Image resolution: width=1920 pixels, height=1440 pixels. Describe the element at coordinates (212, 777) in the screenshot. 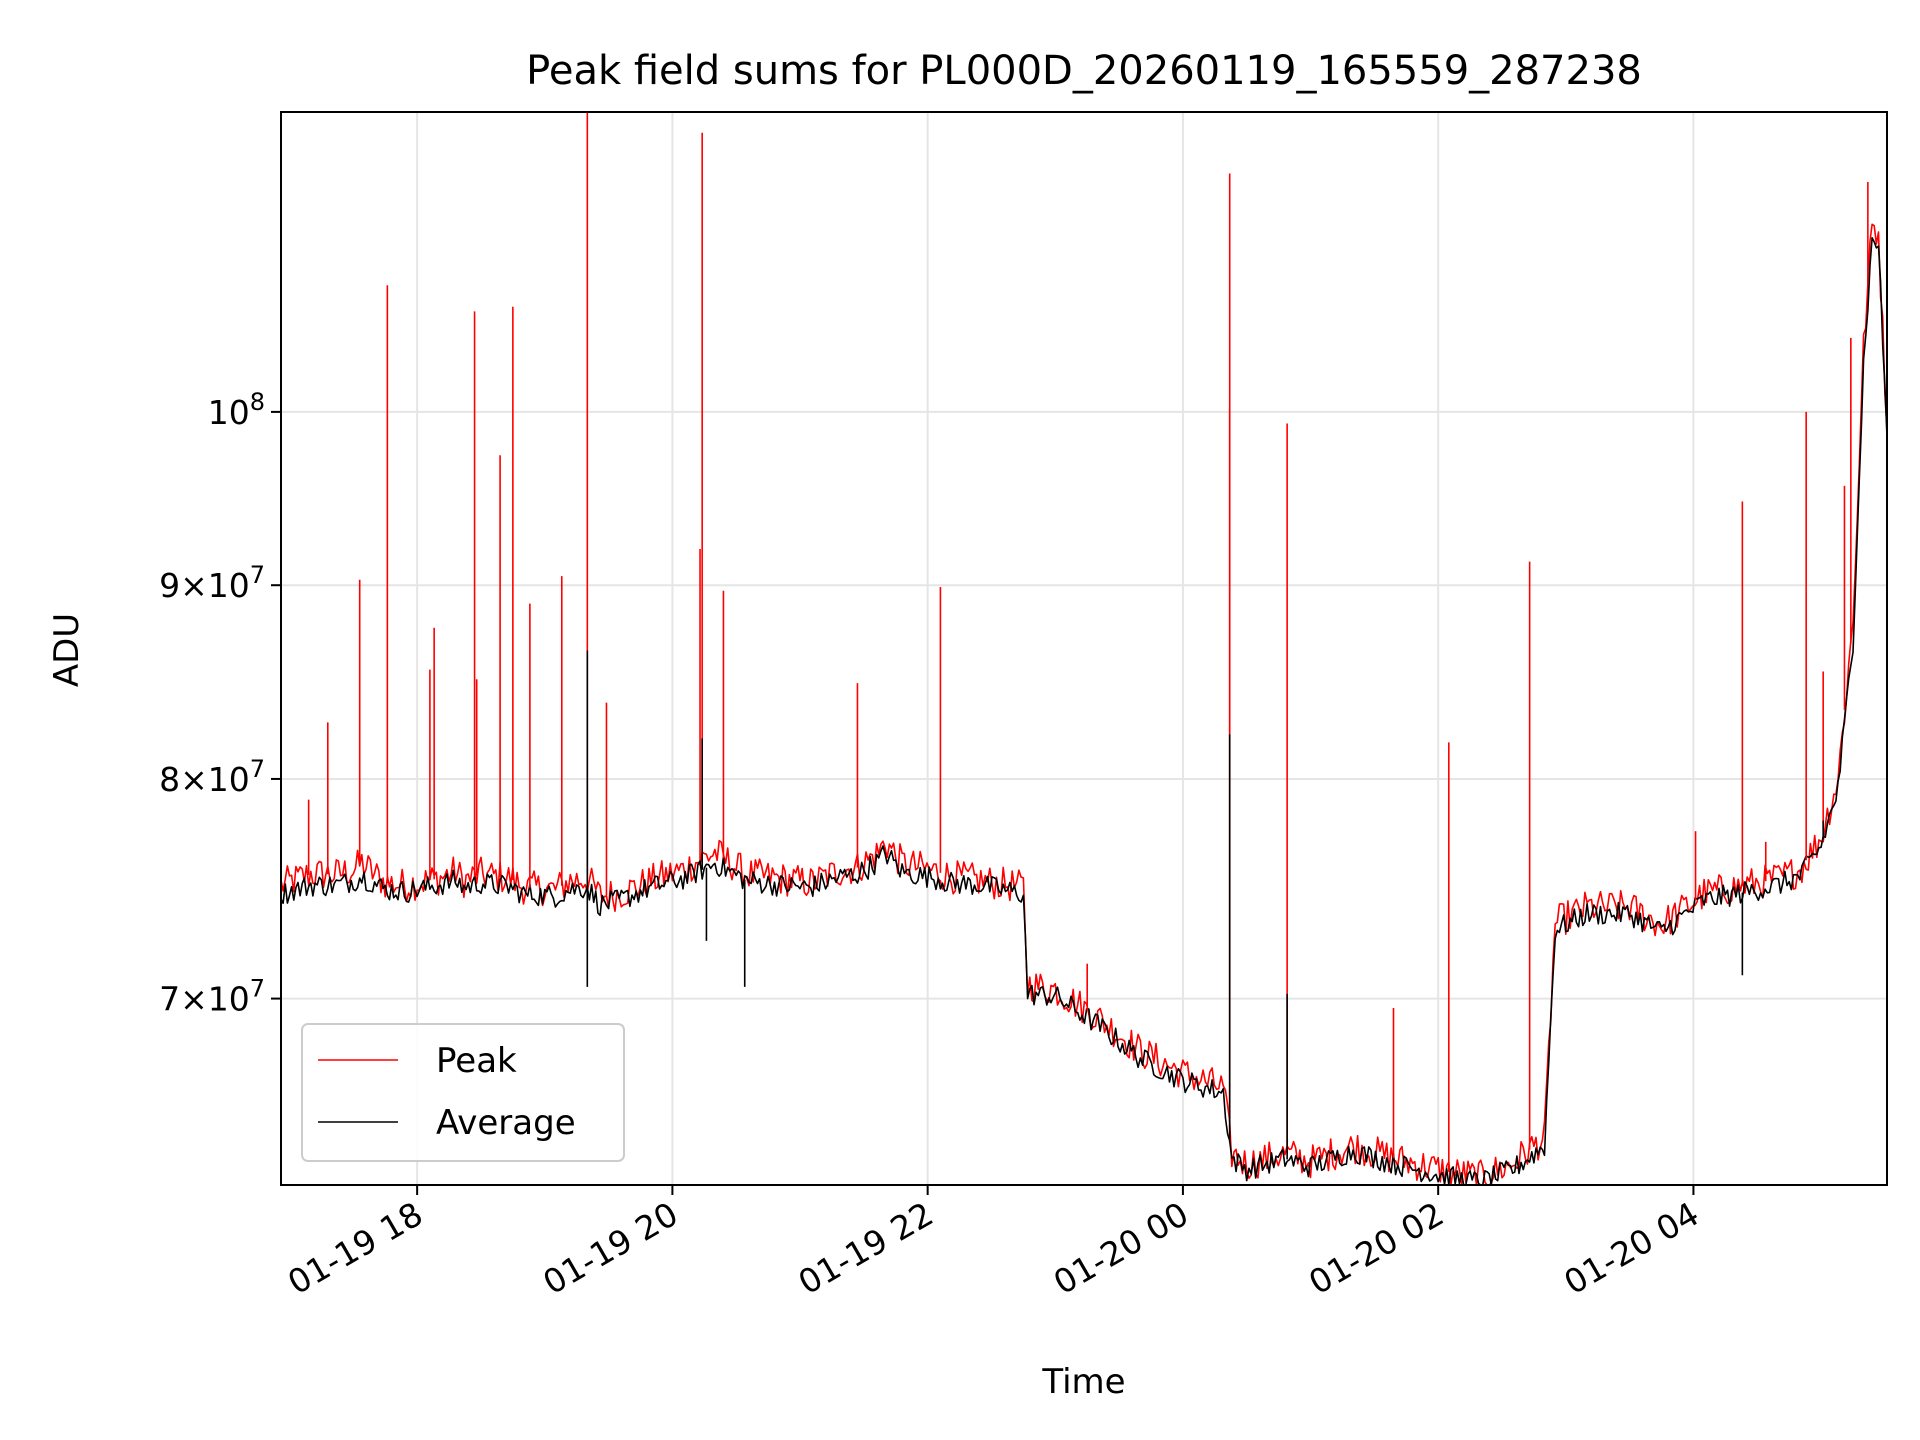

I see `y-tick-label: 8×107` at that location.